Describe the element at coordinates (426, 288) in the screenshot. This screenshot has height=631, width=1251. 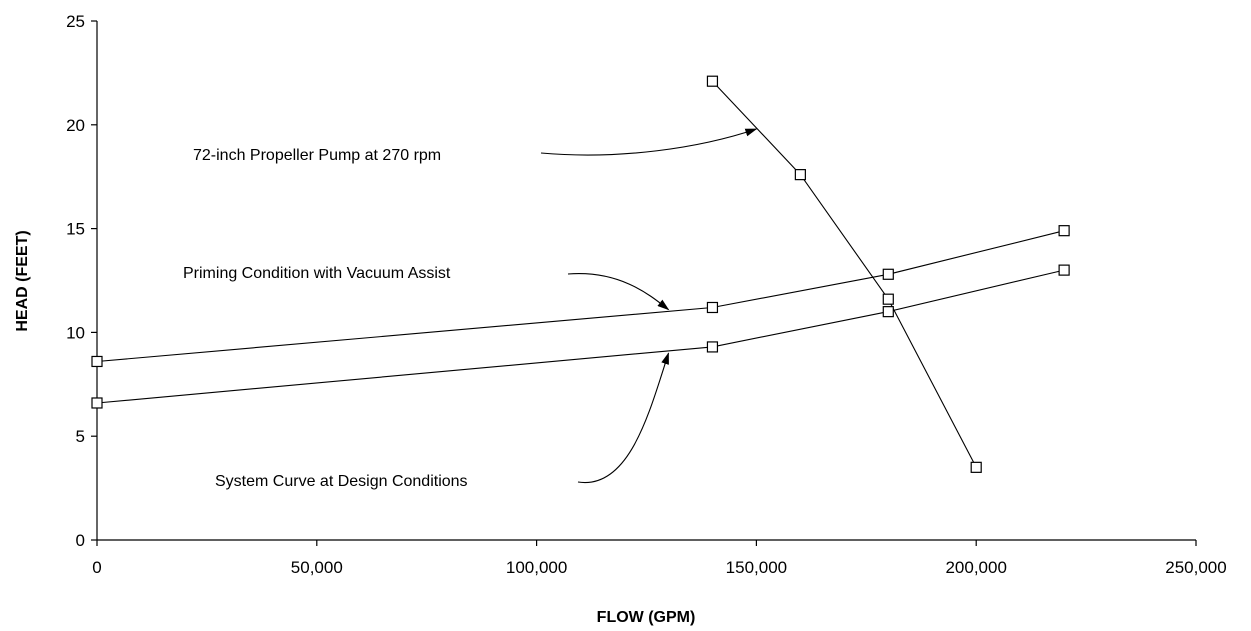
I see `annotation-callout: Priming Condition with Vacuum Assist` at that location.